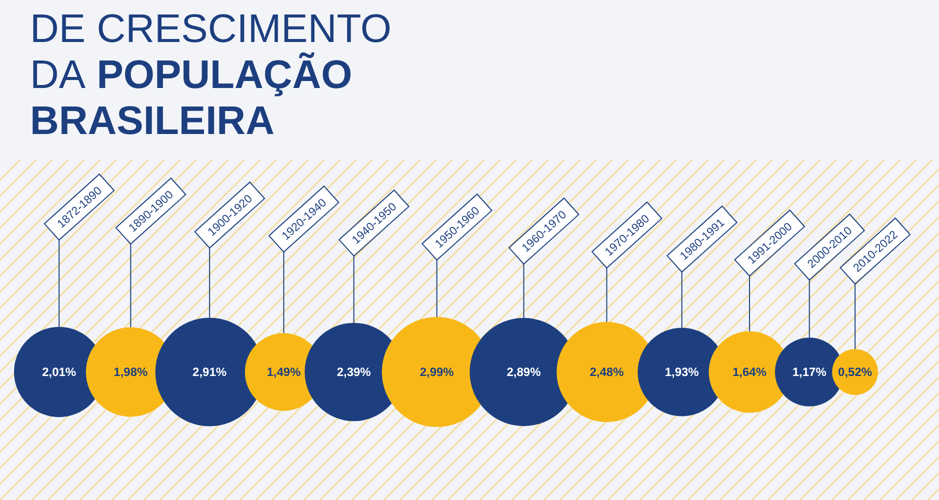 The image size is (939, 500). I want to click on data-label: 2,89%, so click(524, 372).